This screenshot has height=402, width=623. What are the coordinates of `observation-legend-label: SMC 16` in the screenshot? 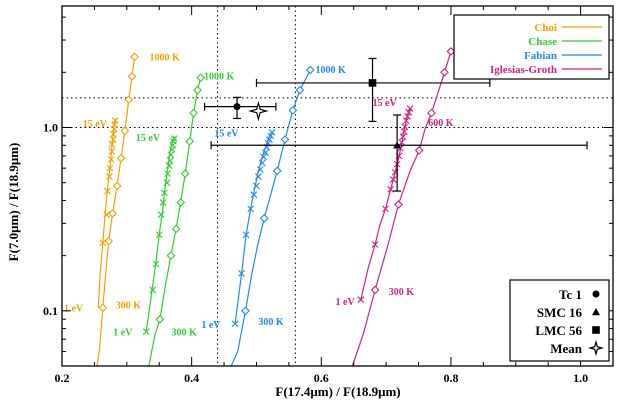 It's located at (560, 312).